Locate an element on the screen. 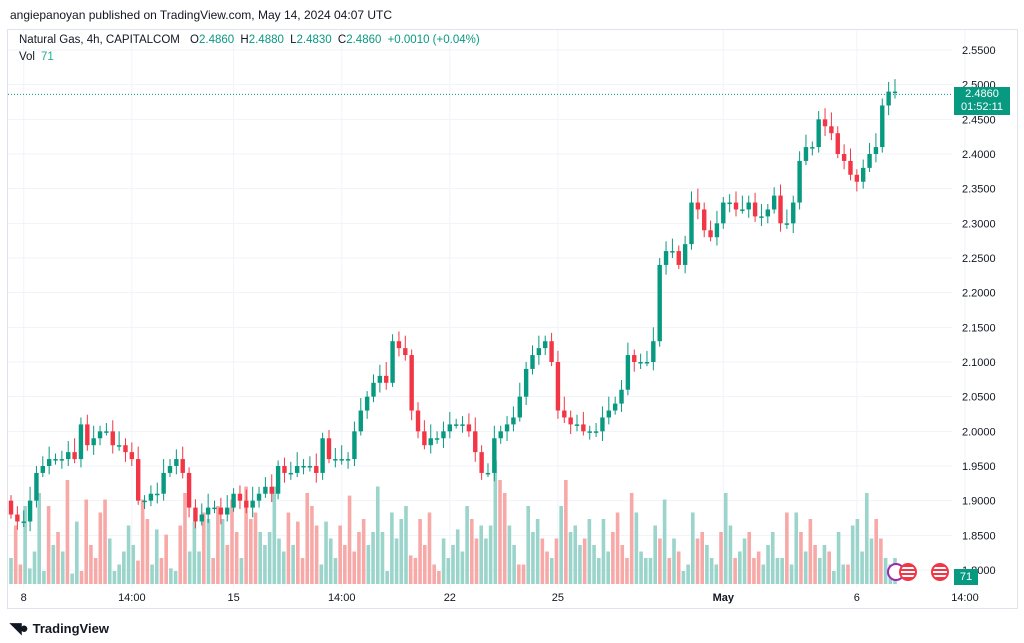 Image resolution: width=1024 pixels, height=643 pixels. x-tick-label: 15 is located at coordinates (233, 598).